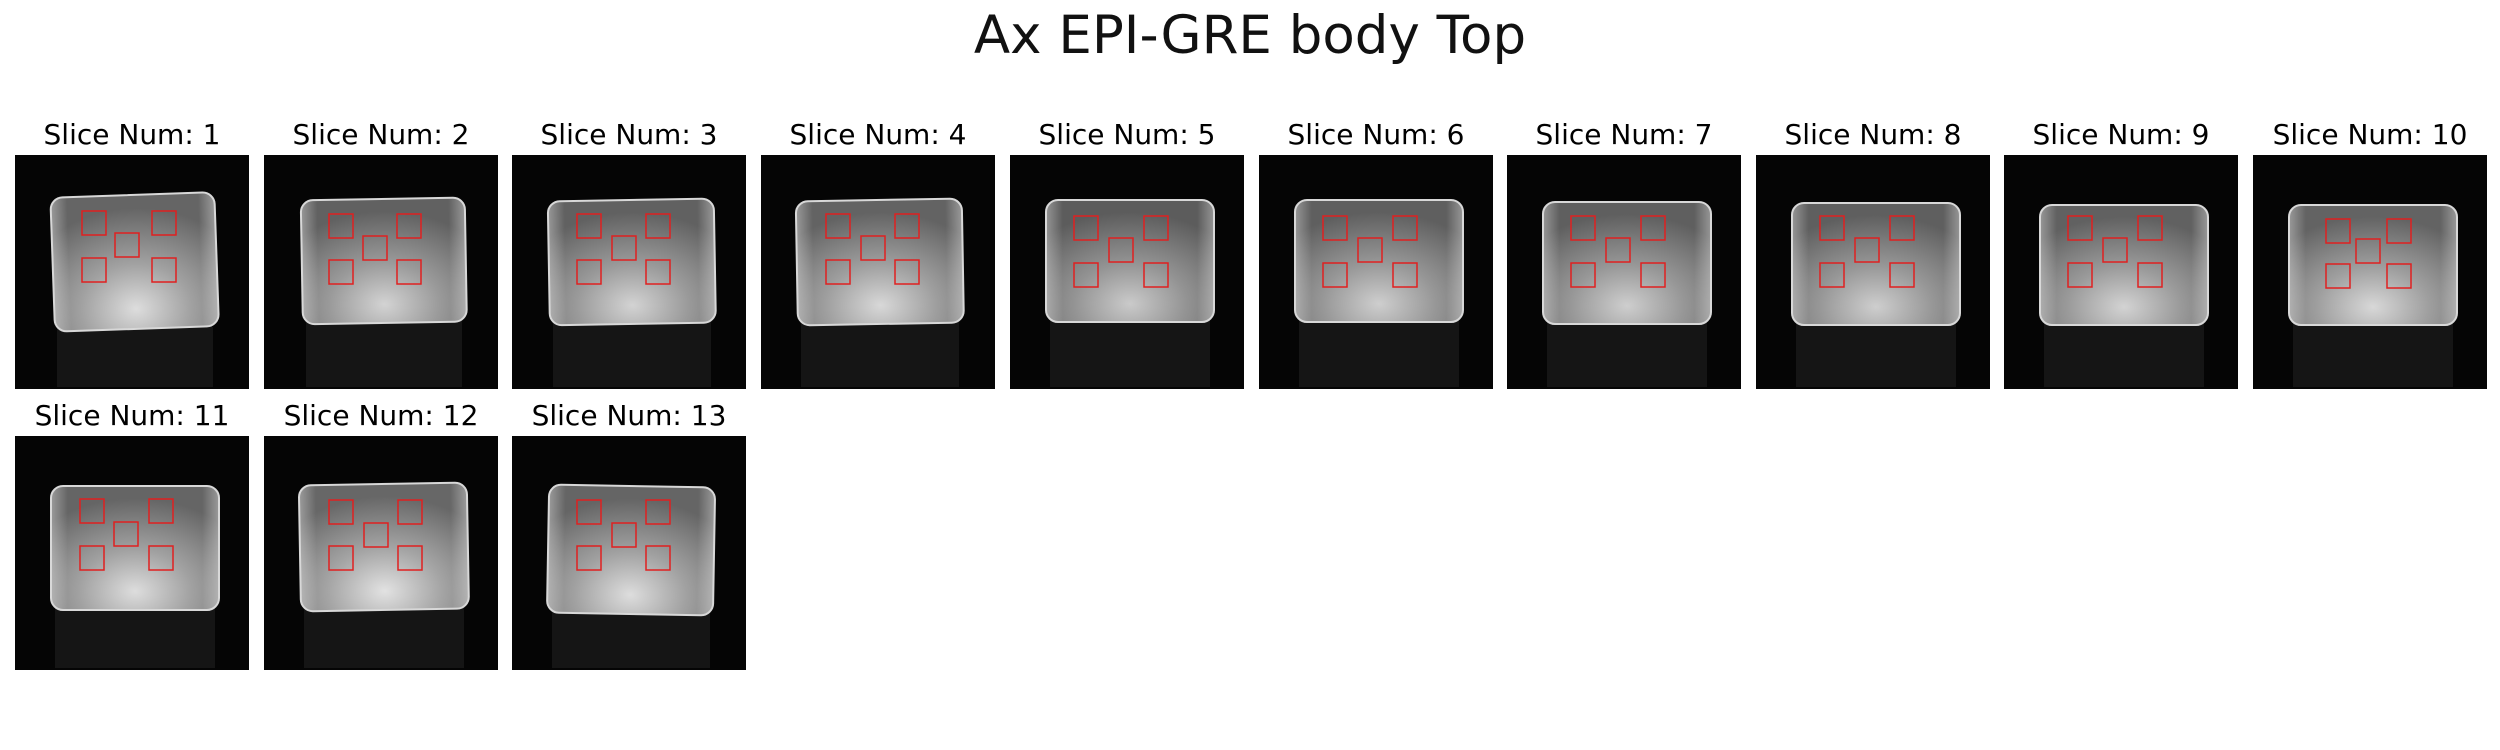 Image resolution: width=2500 pixels, height=750 pixels. I want to click on slice-label: Slice Num: 6, so click(1376, 134).